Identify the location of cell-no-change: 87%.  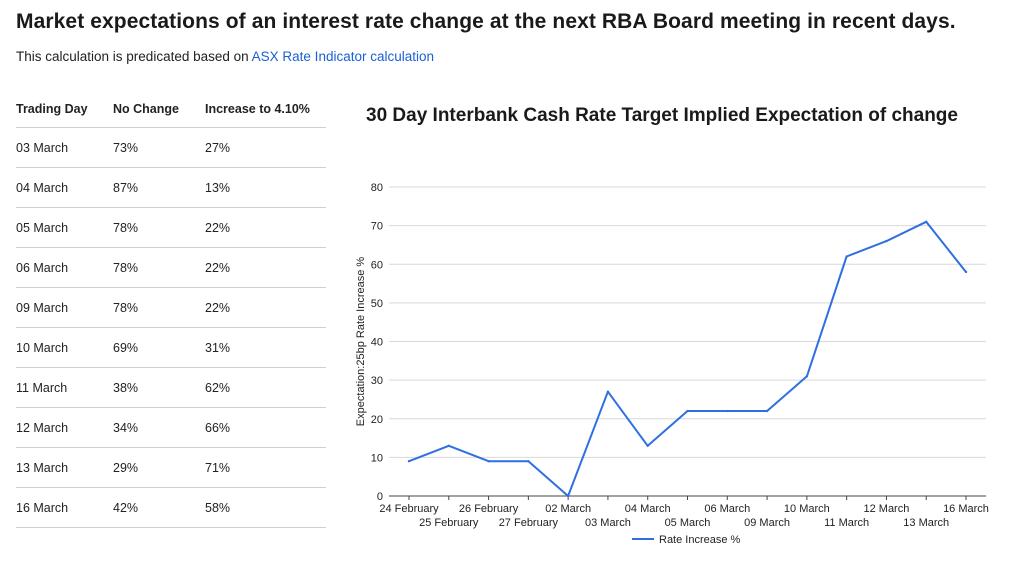
(159, 187).